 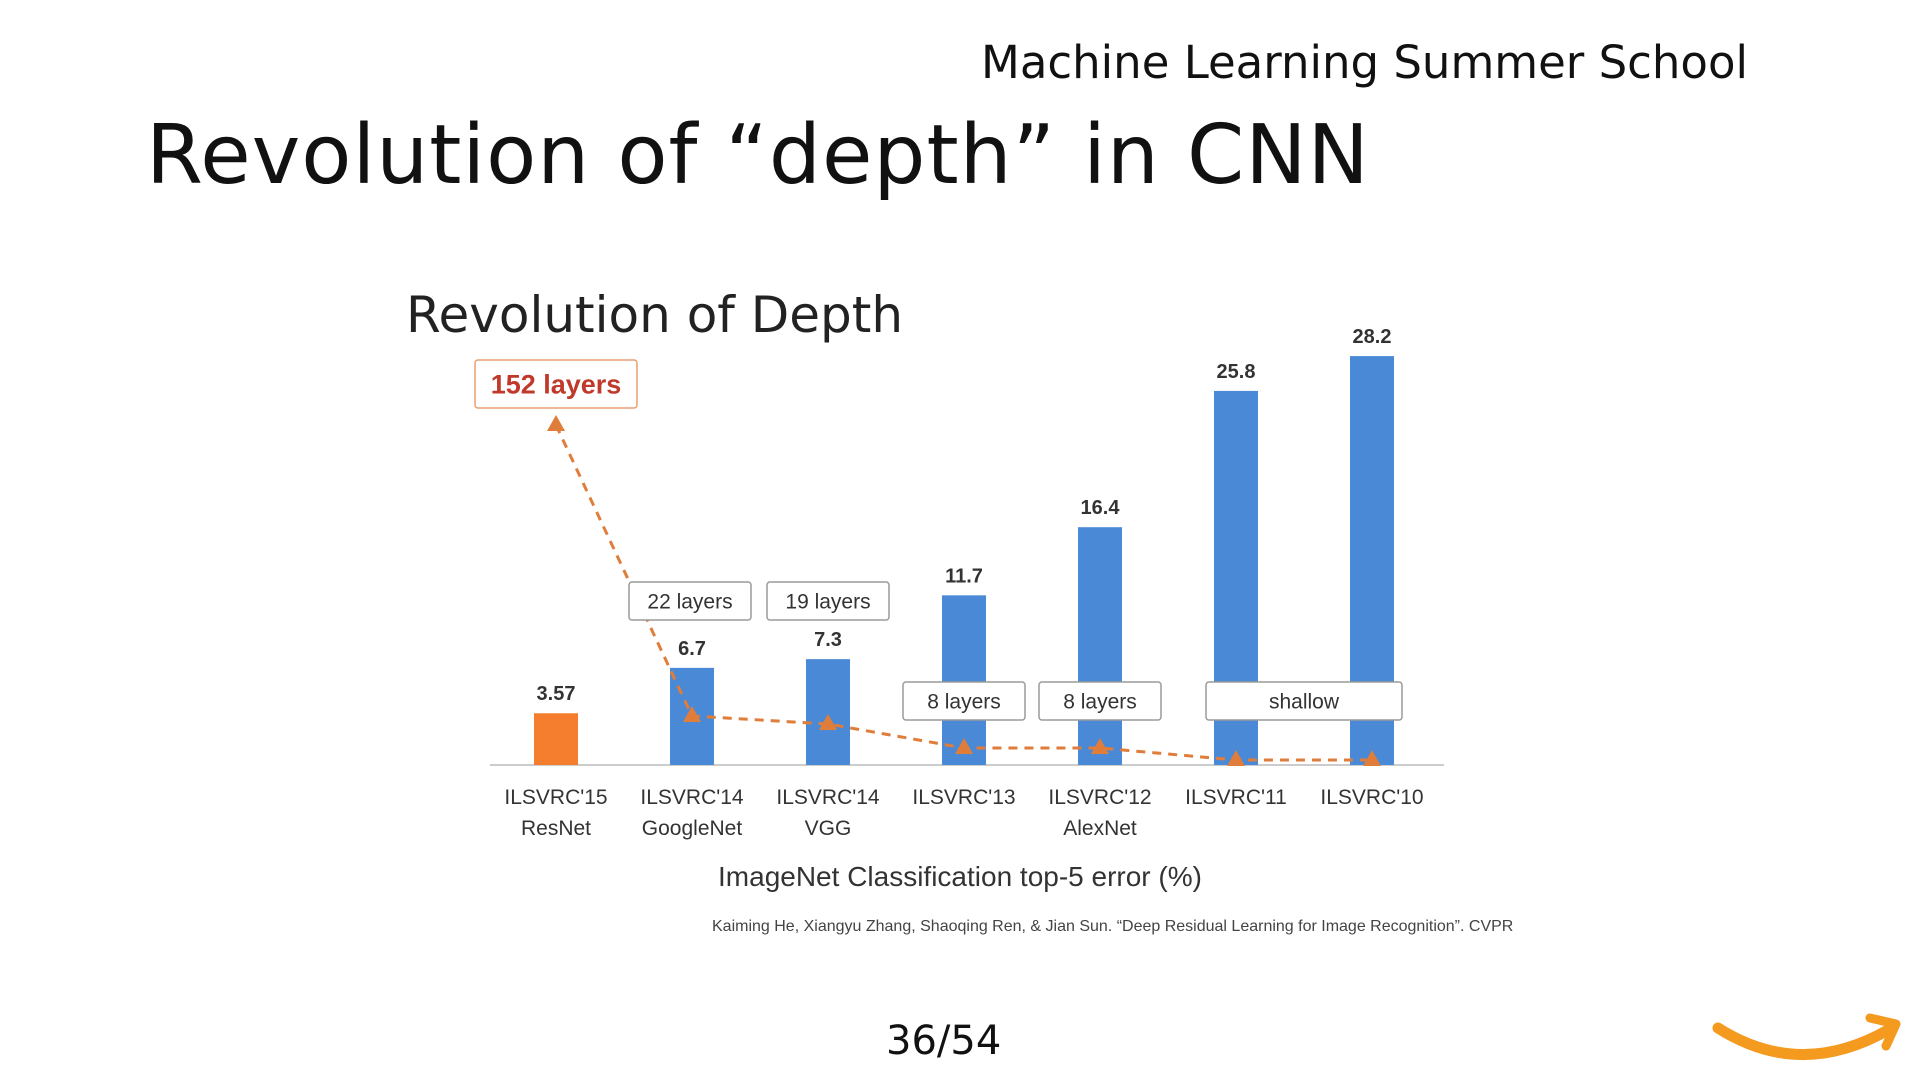 I want to click on bar-value-label: 7.3, so click(x=828, y=640).